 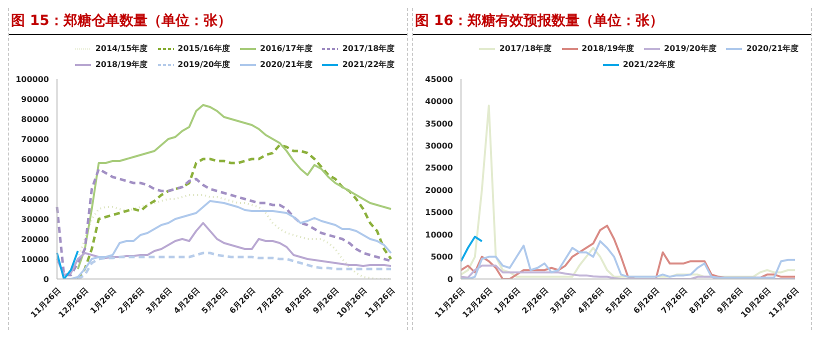 What do you see at coordinates (439, 213) in the screenshot?
I see `y-tick-label: 15000` at bounding box center [439, 213].